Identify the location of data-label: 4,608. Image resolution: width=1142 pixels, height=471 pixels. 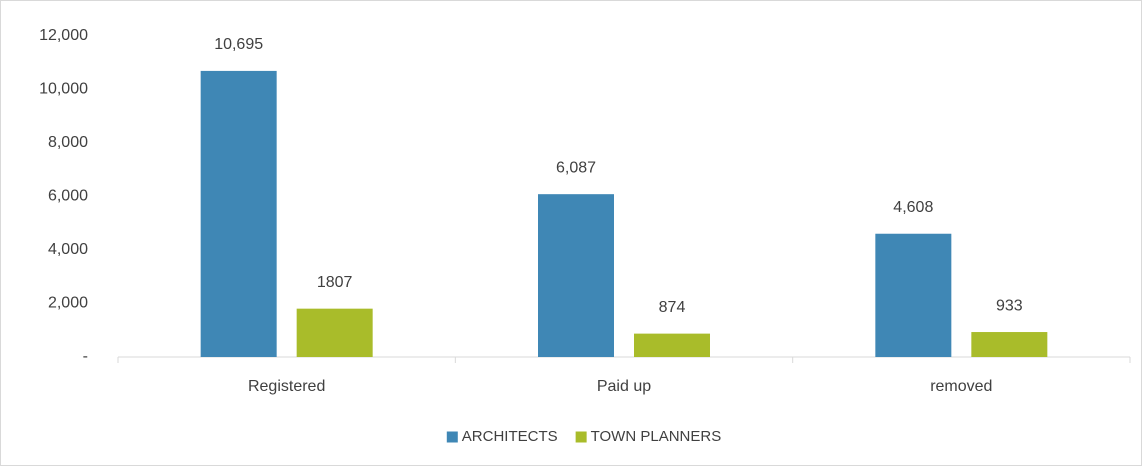
(913, 207).